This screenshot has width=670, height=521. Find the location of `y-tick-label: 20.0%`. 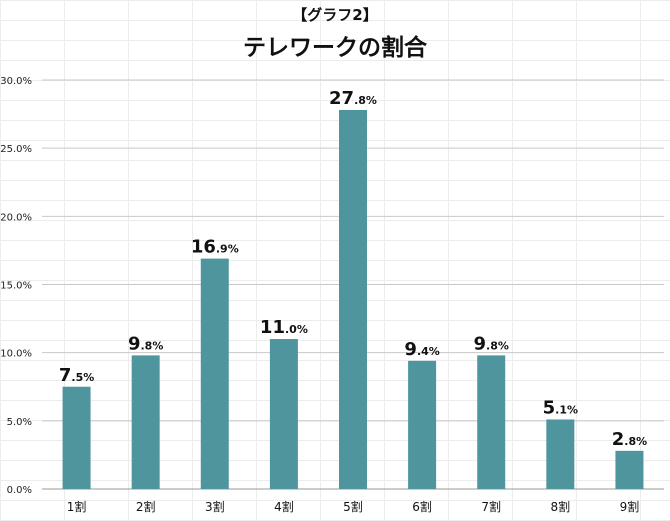

y-tick-label: 20.0% is located at coordinates (16, 217).